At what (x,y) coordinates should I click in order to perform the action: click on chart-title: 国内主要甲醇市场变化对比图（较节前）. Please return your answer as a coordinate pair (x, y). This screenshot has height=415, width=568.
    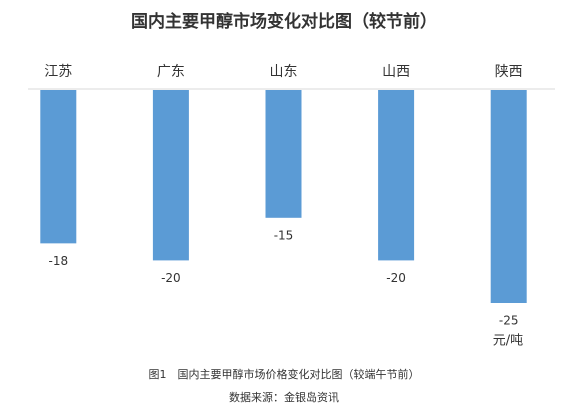
    Looking at the image, I should click on (284, 21).